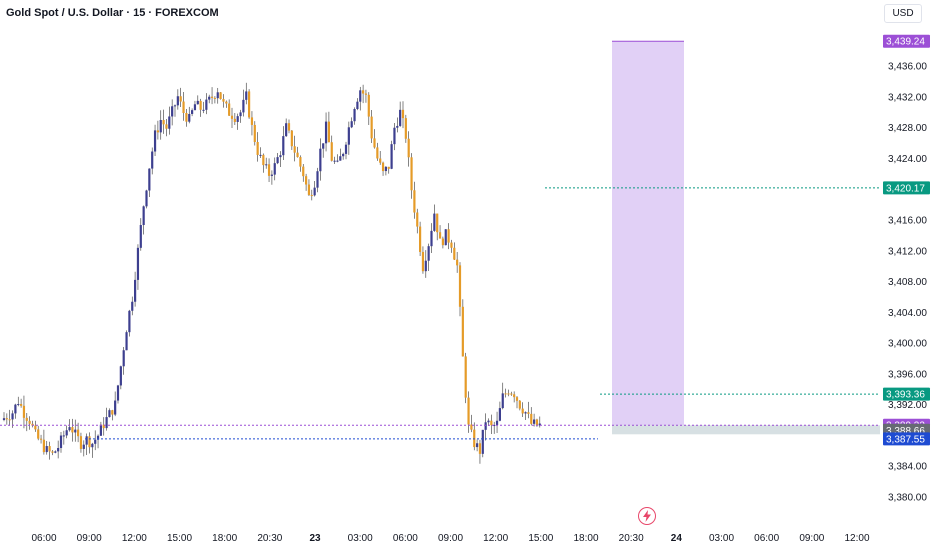  What do you see at coordinates (905, 395) in the screenshot?
I see `price-badge-label: 3,393.36` at bounding box center [905, 395].